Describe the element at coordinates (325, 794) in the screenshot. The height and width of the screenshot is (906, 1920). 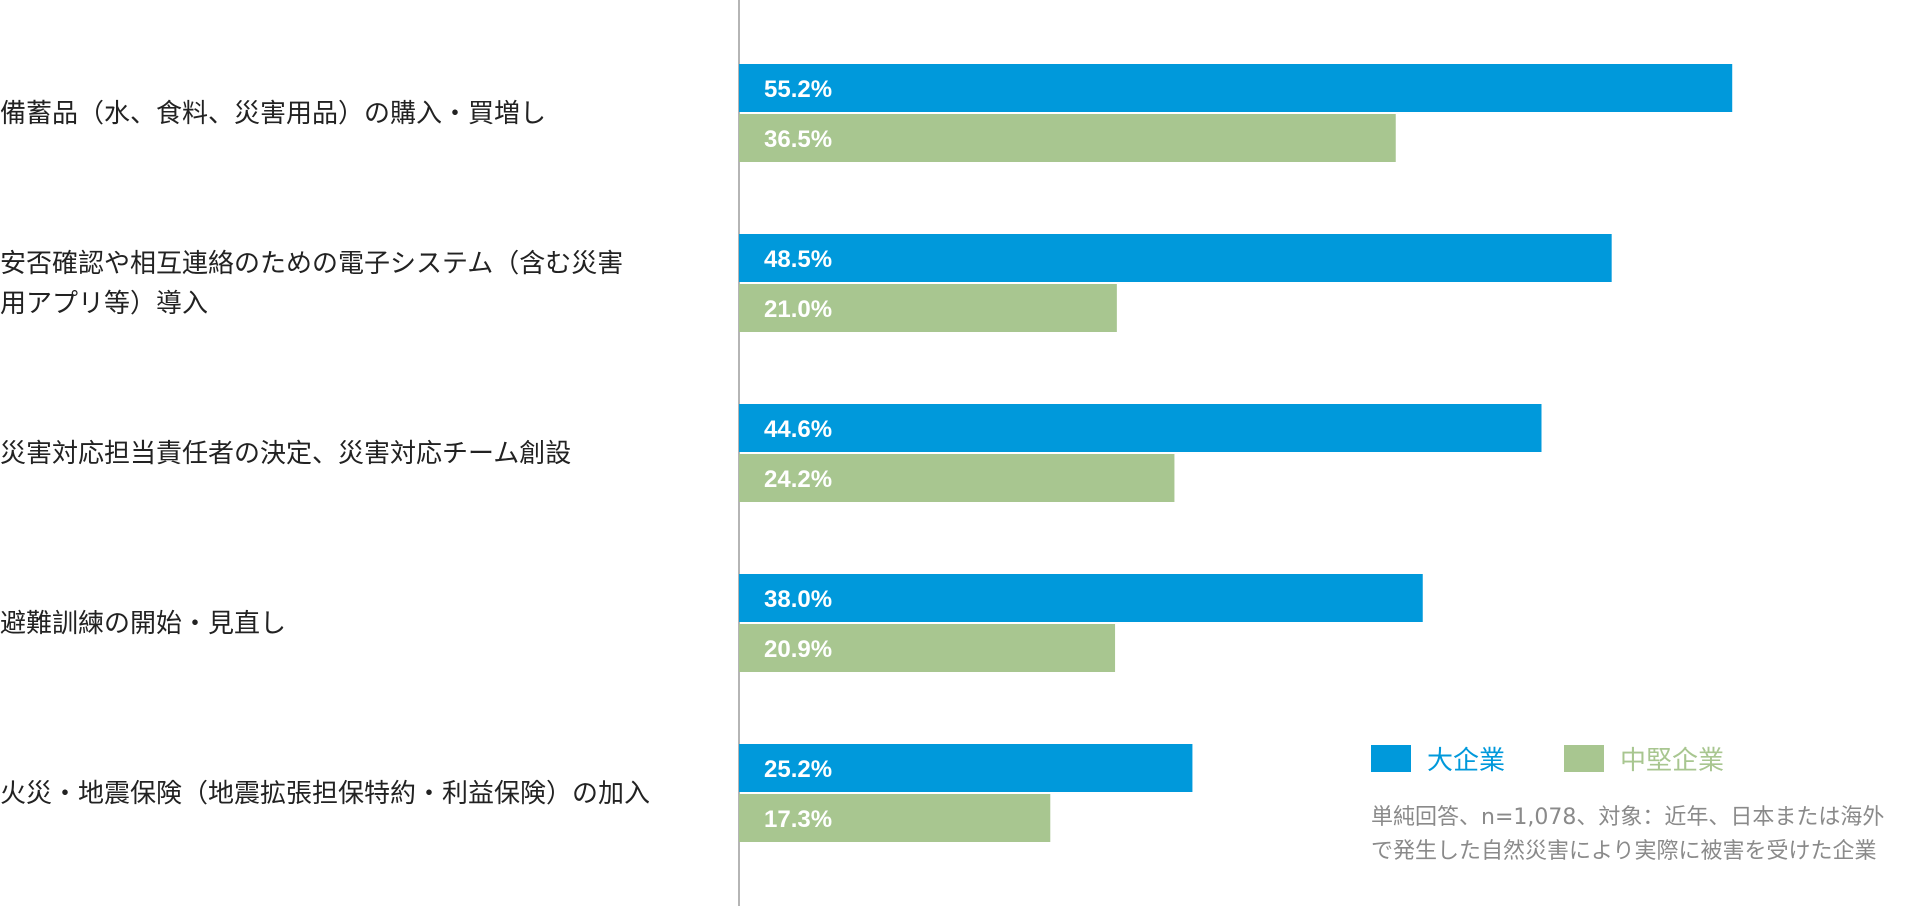
I see `category-label: 火災・地震保険（地震拡張担保特約・利益保険）の加入` at that location.